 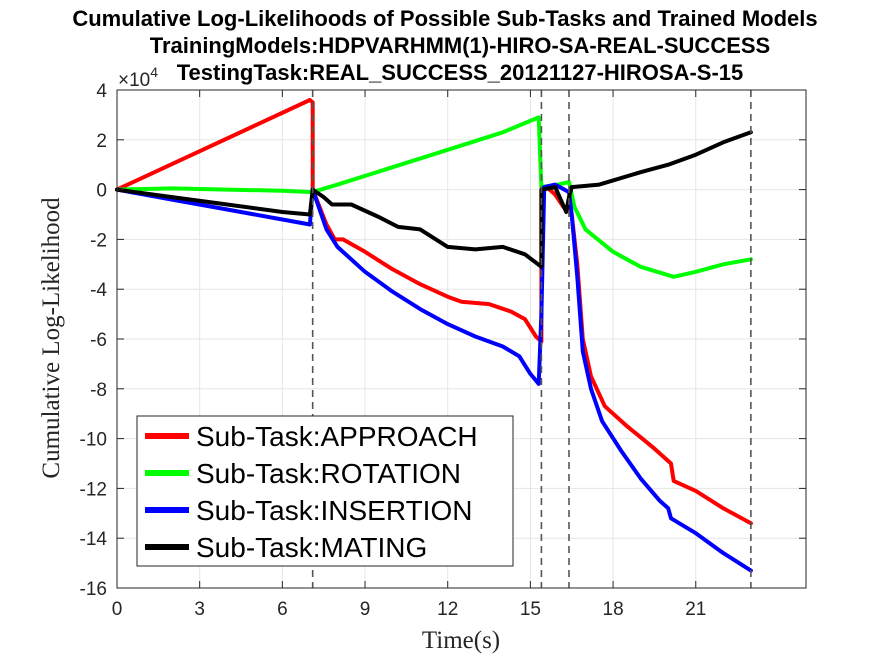 I want to click on y-tick-label: -16, so click(x=93, y=589).